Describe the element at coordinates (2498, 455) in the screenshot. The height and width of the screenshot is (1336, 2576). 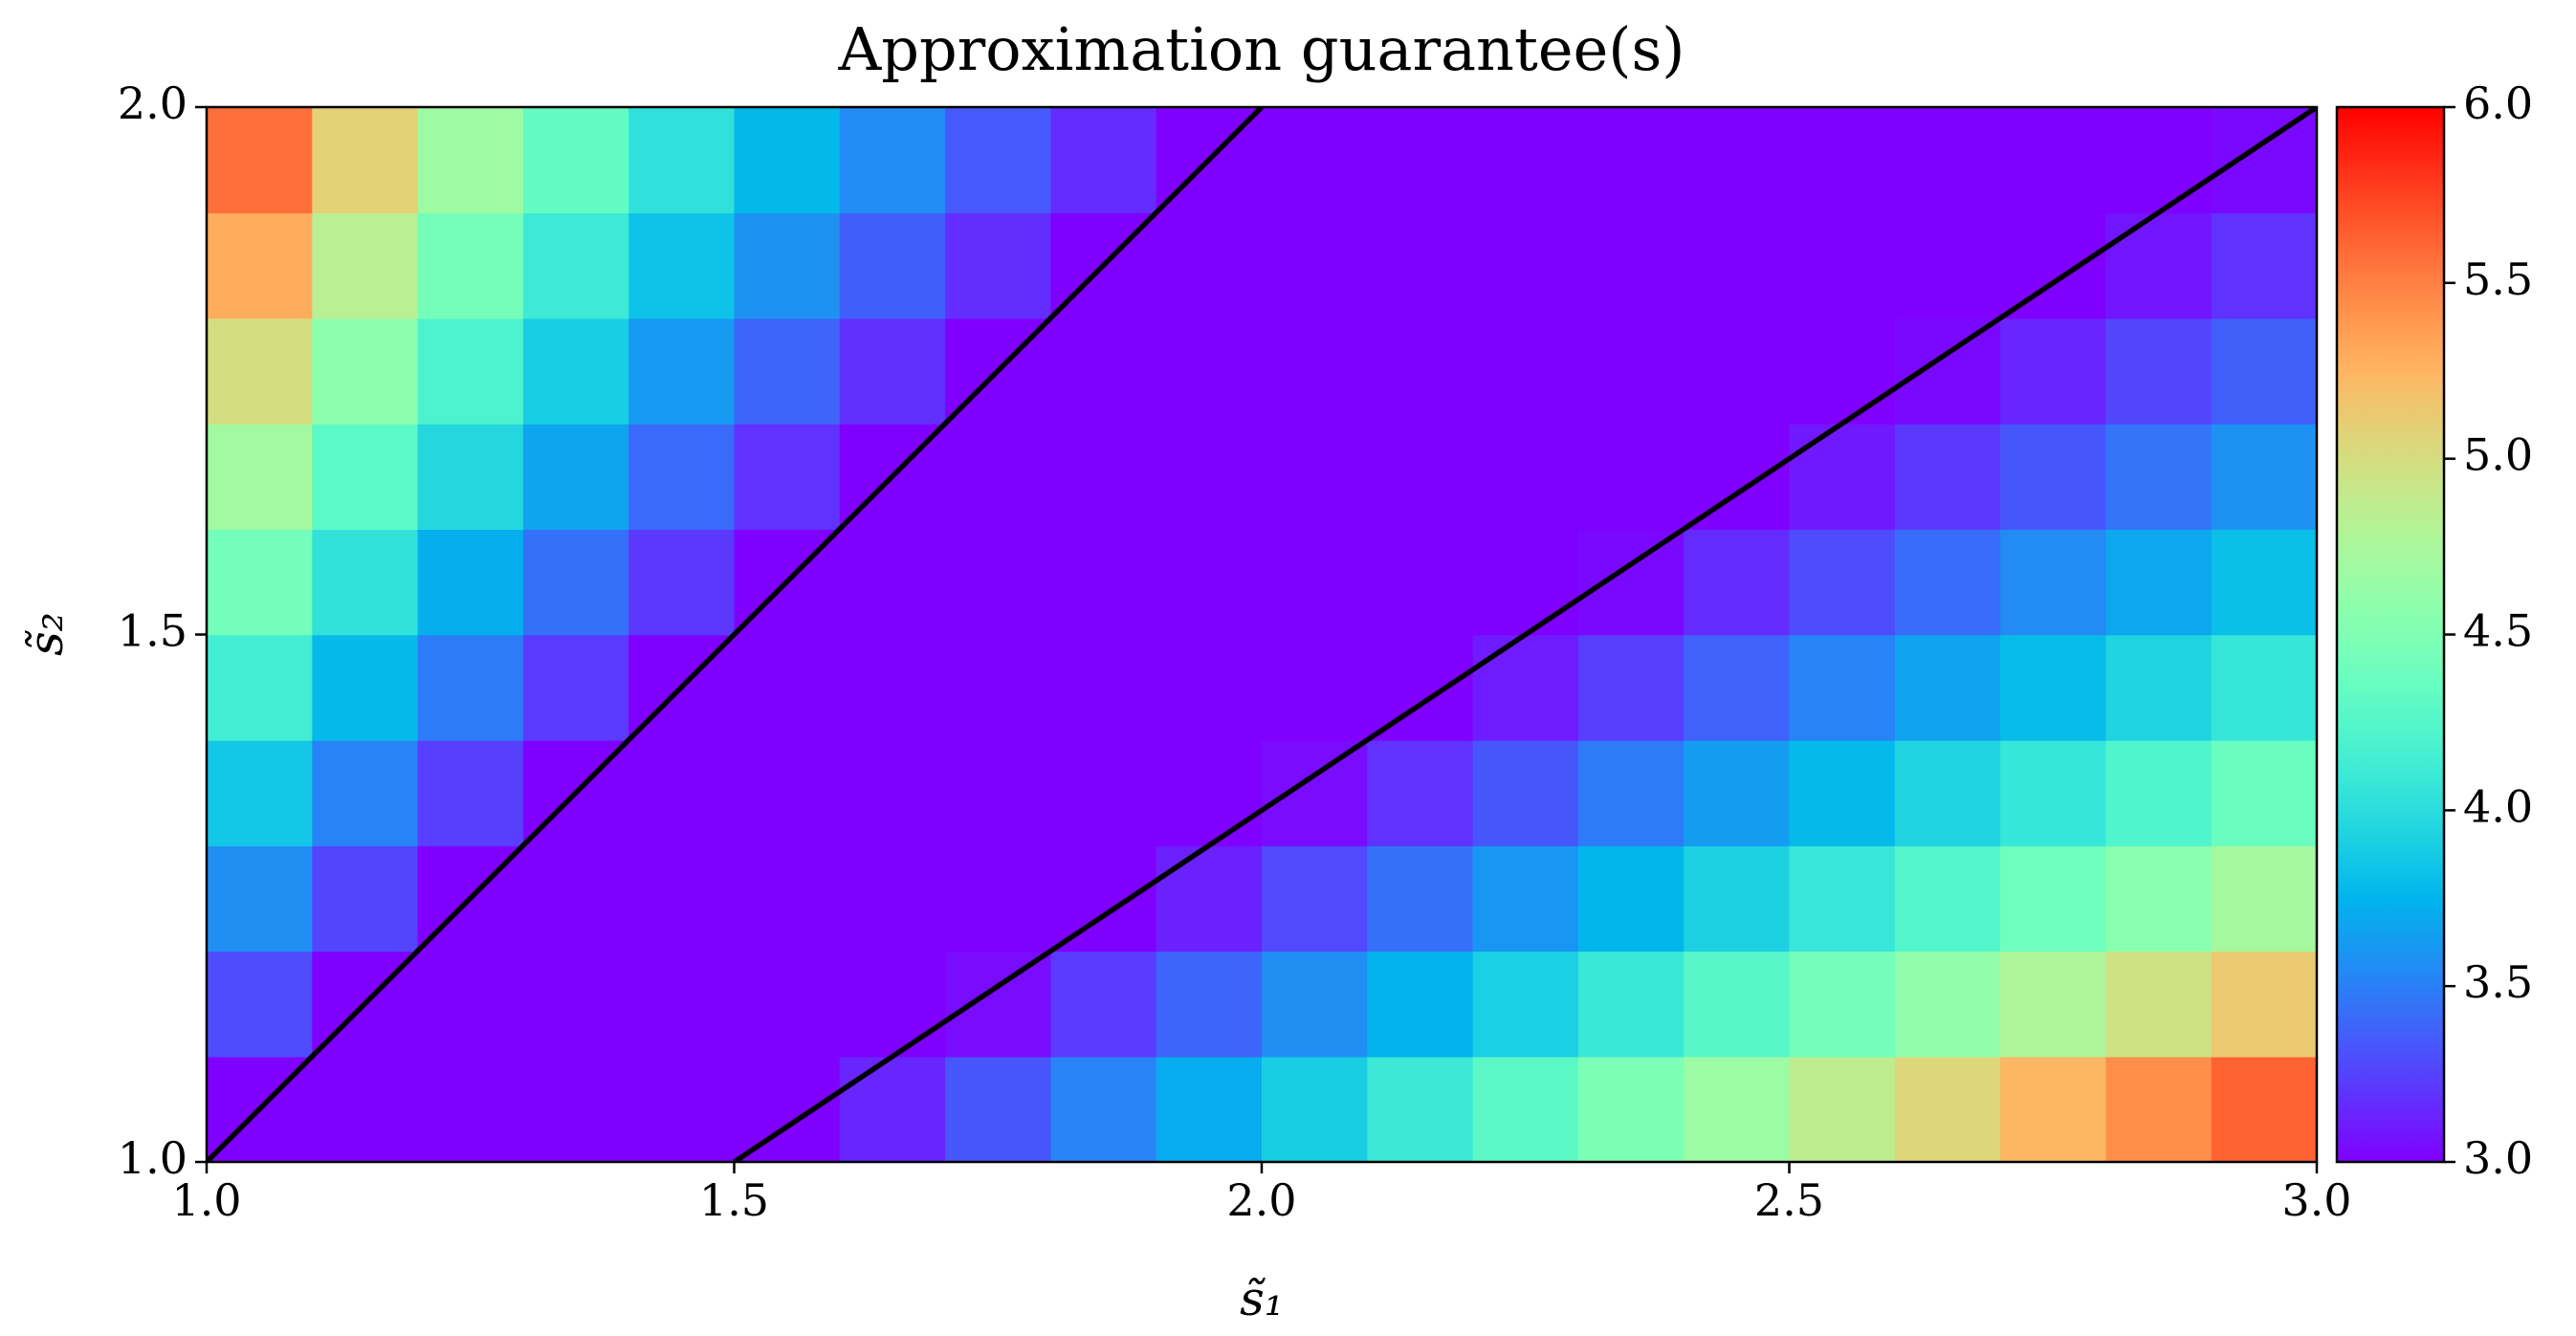
I see `colorbar-tick-label: 5.0` at that location.